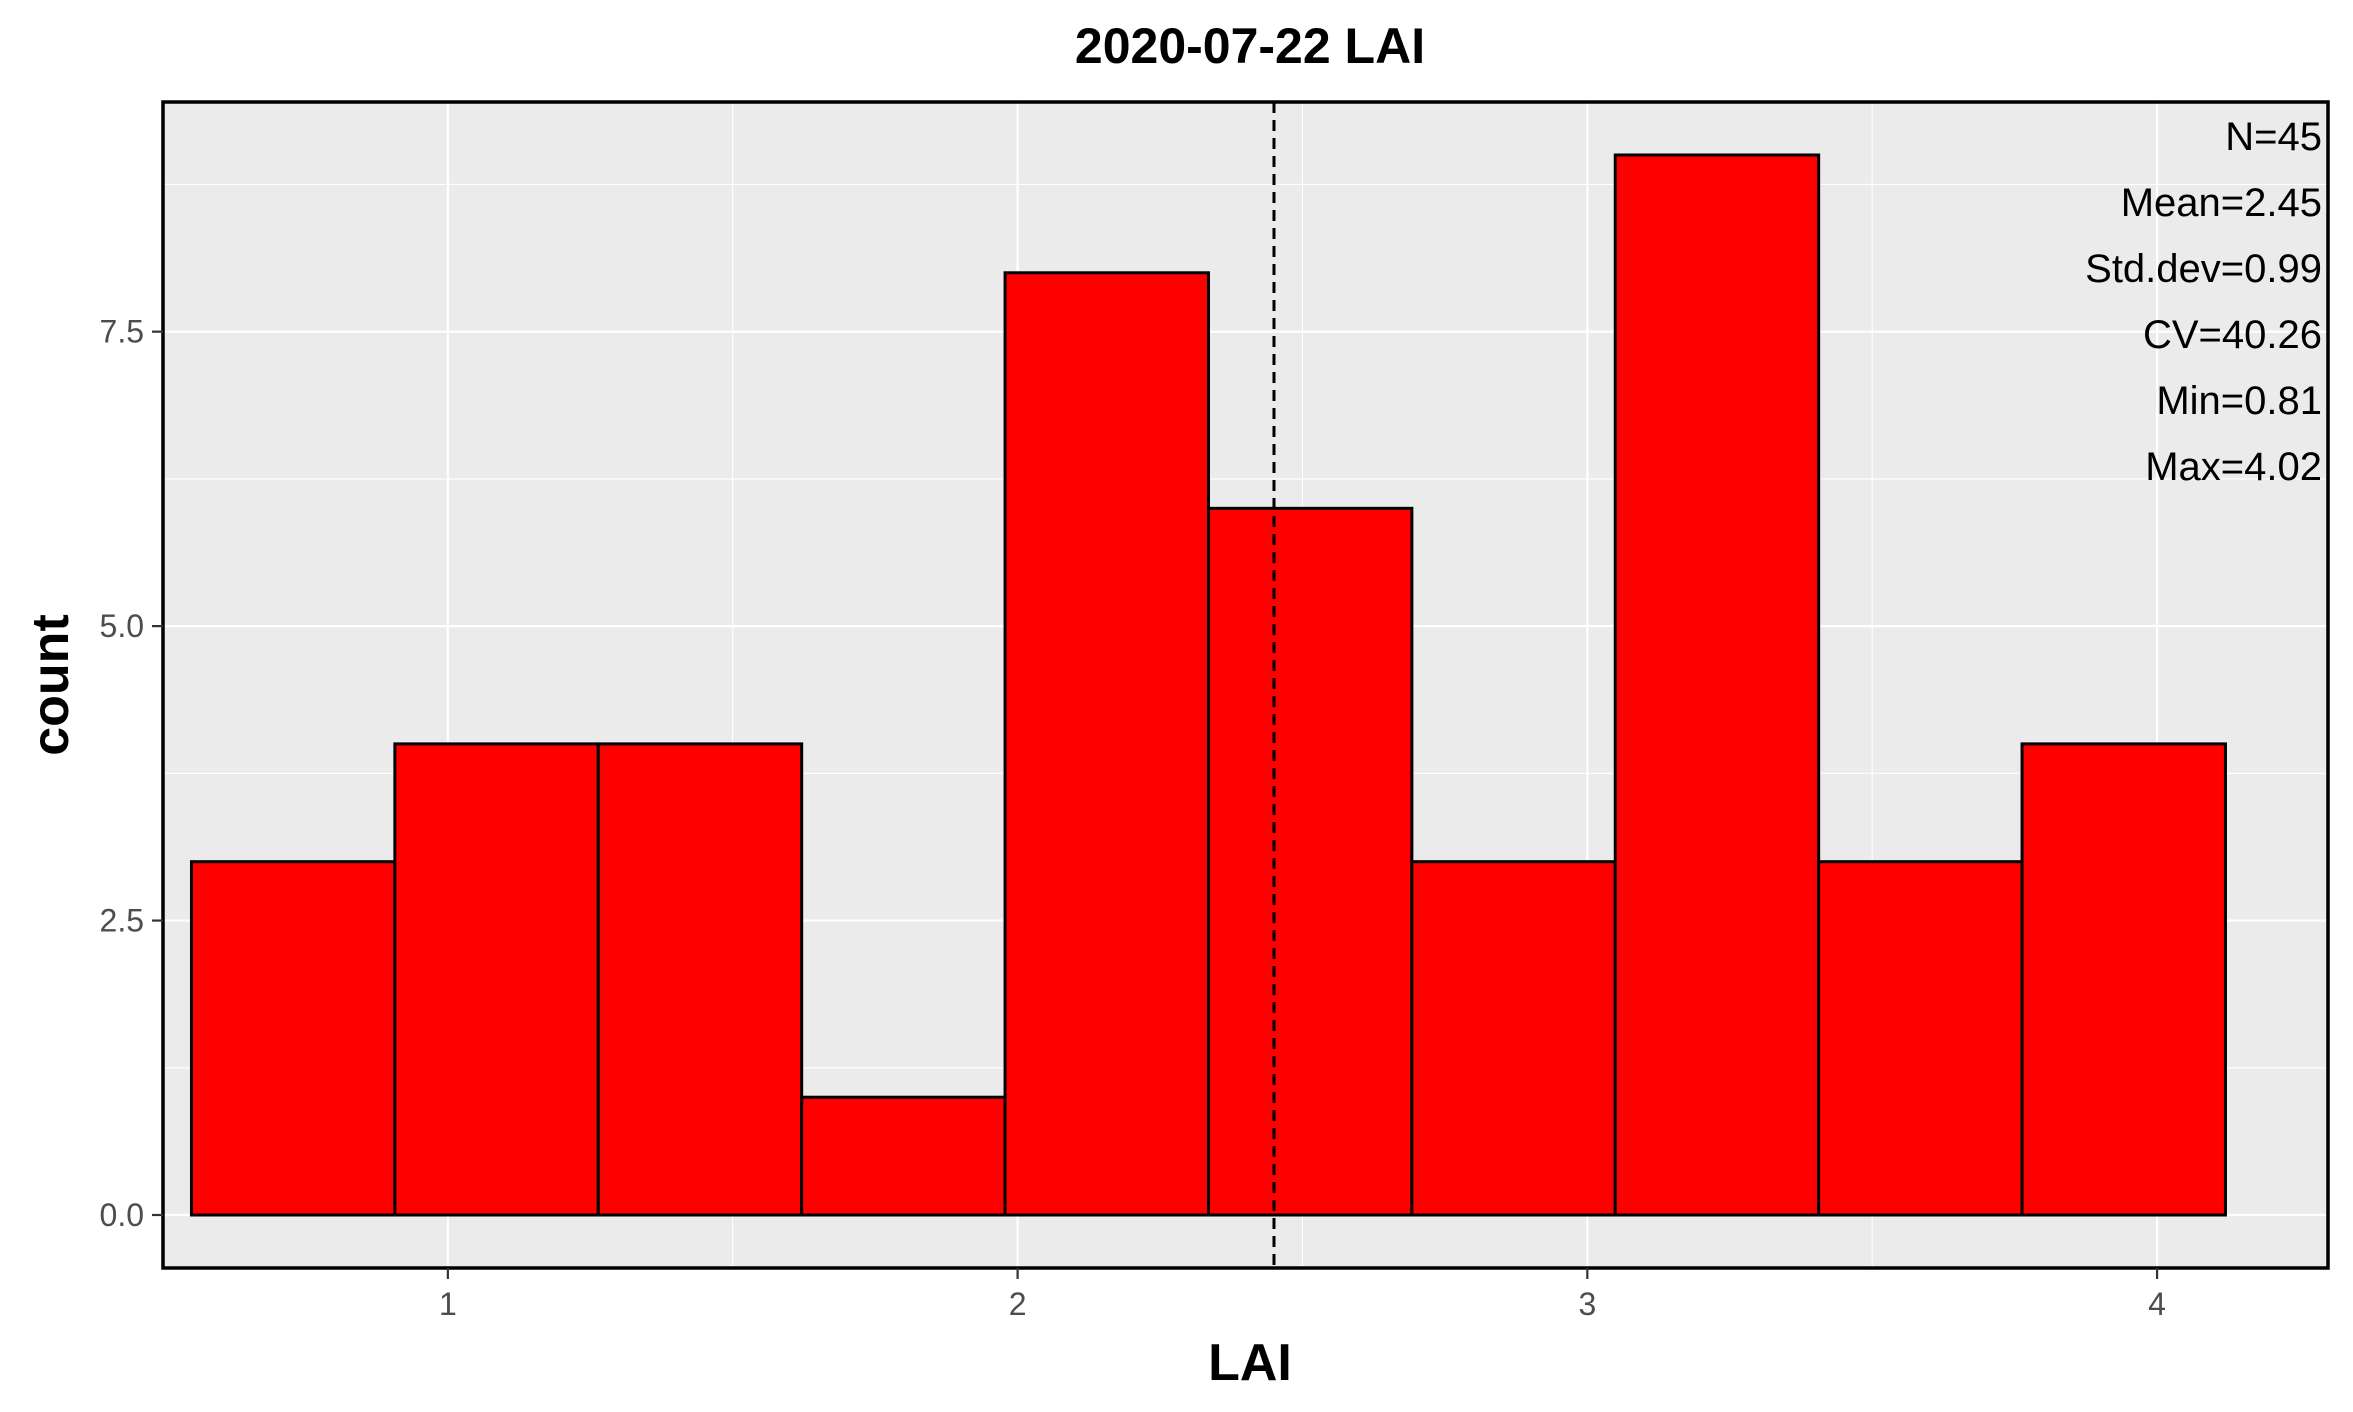  I want to click on x-tick-label: 3, so click(1587, 1304).